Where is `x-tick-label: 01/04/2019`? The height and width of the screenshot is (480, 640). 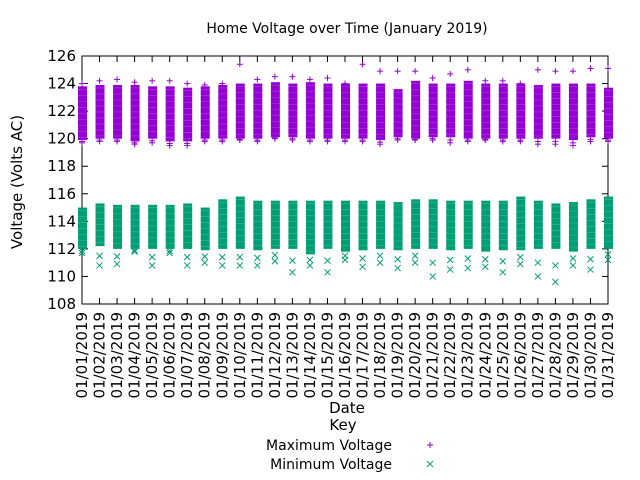 x-tick-label: 01/04/2019 is located at coordinates (135, 355).